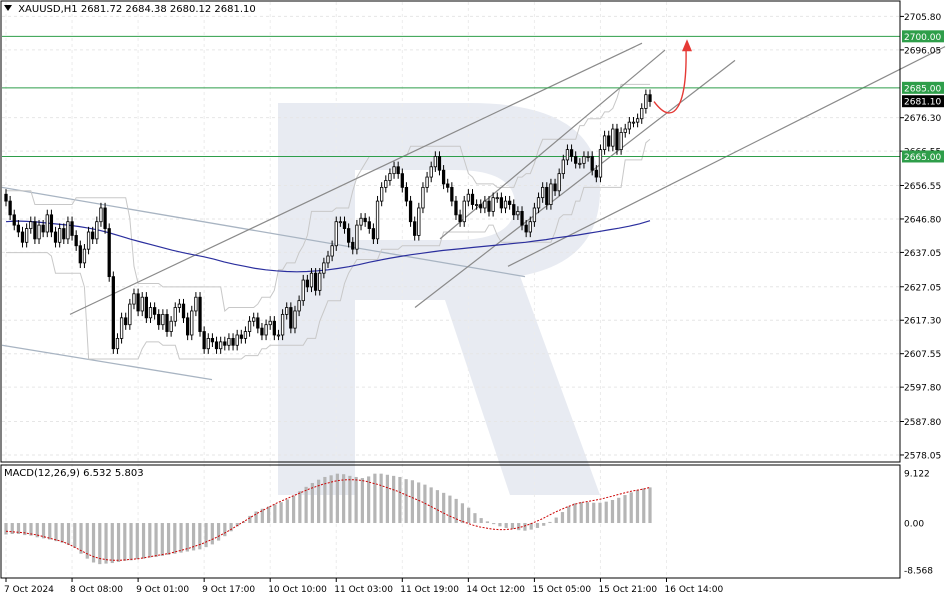 Image resolution: width=947 pixels, height=604 pixels. Describe the element at coordinates (922, 103) in the screenshot. I see `current-price-text: 2681.10` at that location.